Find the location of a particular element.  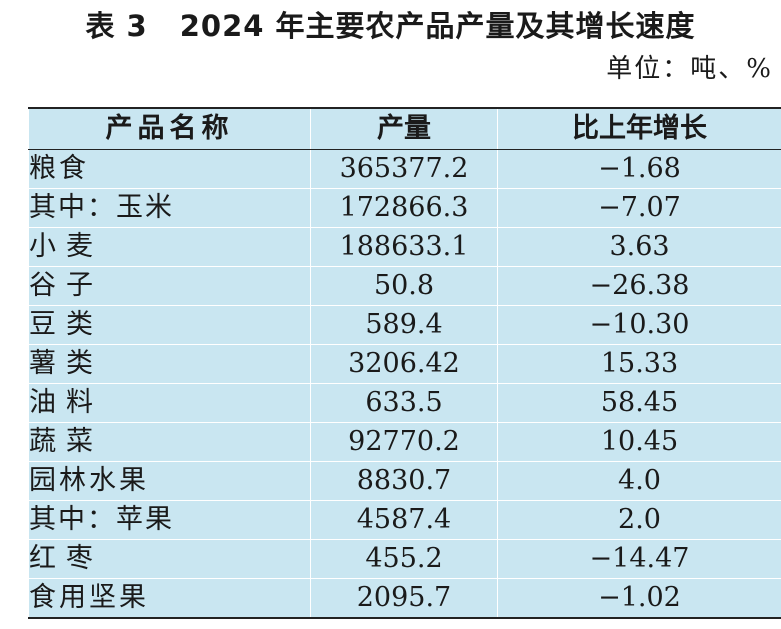

output-value: 365377.2 is located at coordinates (404, 169).